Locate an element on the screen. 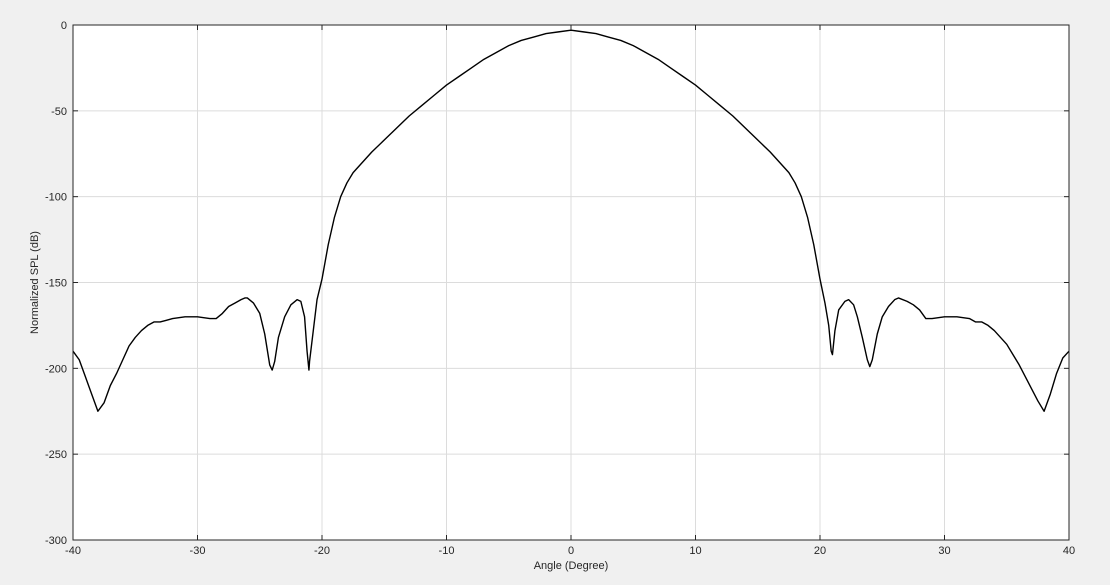 This screenshot has width=1110, height=585. y-tick-label: -50 is located at coordinates (59, 112).